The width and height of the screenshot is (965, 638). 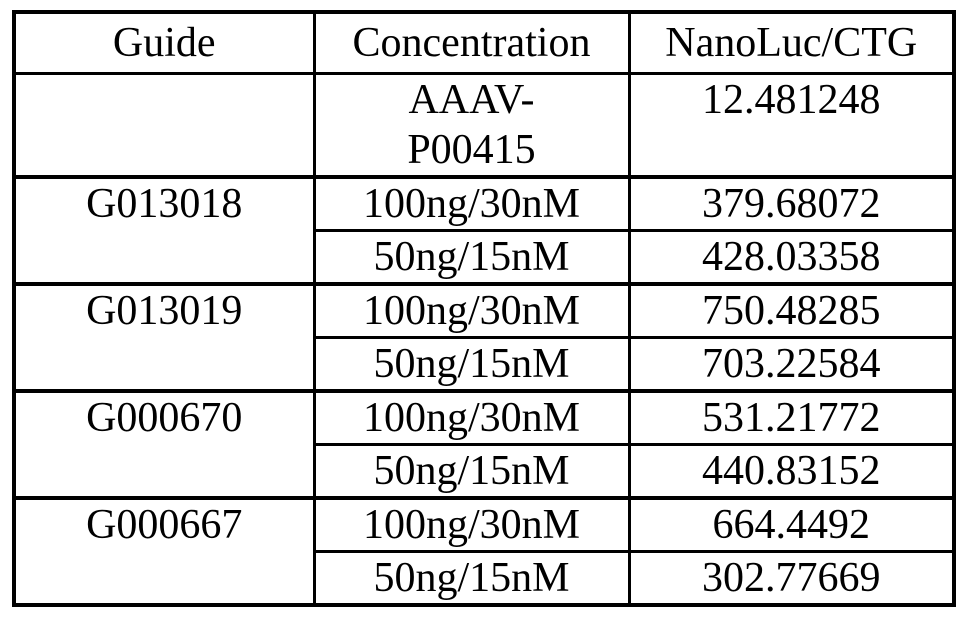 I want to click on value-cell: 302.77669, so click(x=791, y=578).